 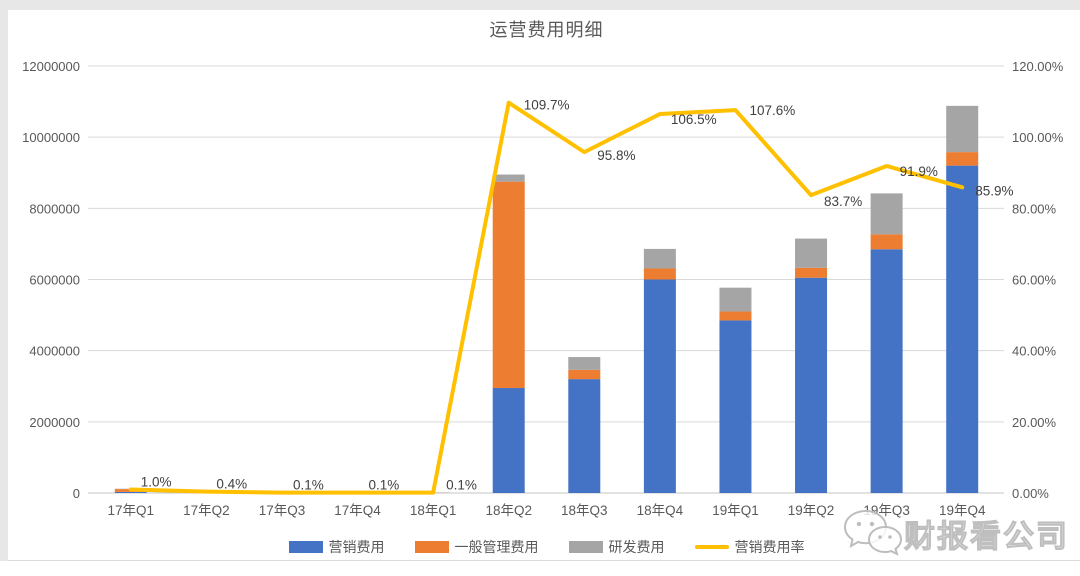 What do you see at coordinates (636, 547) in the screenshot?
I see `legend-label: 研发费用` at bounding box center [636, 547].